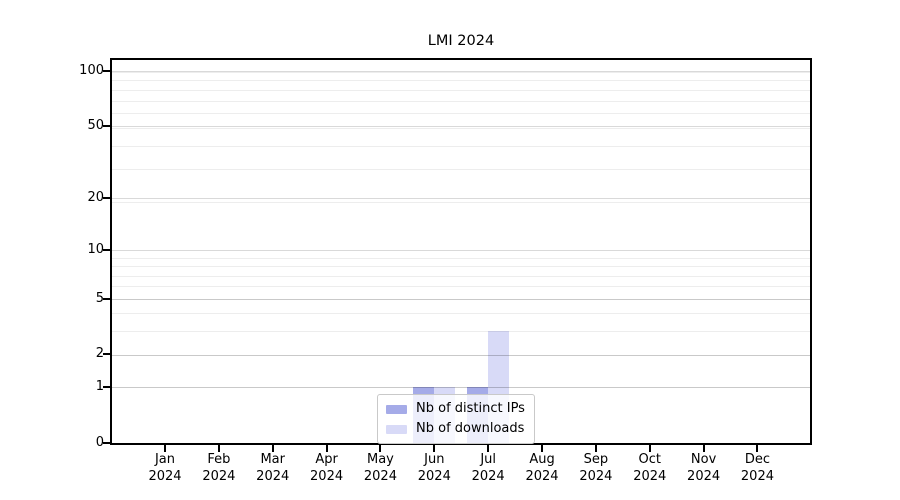  I want to click on x-tick-label-nov: Nov 2024, so click(704, 468).